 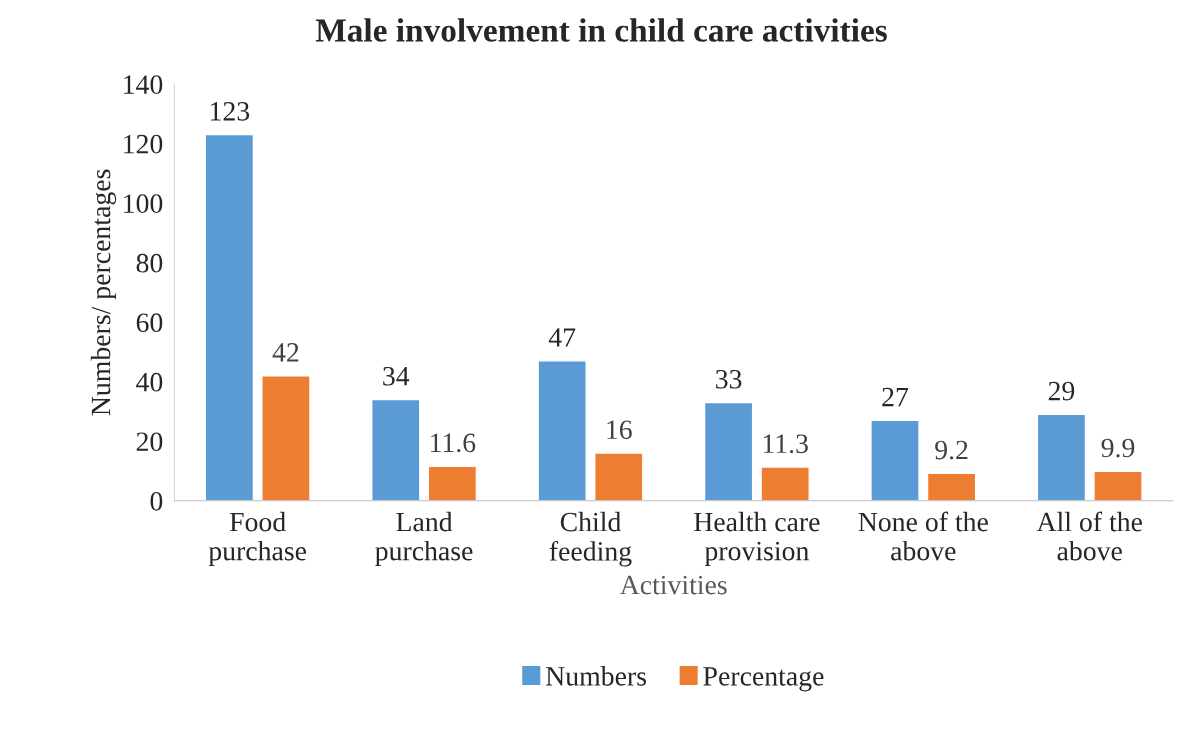 I want to click on y-tick-label: 120, so click(x=143, y=144).